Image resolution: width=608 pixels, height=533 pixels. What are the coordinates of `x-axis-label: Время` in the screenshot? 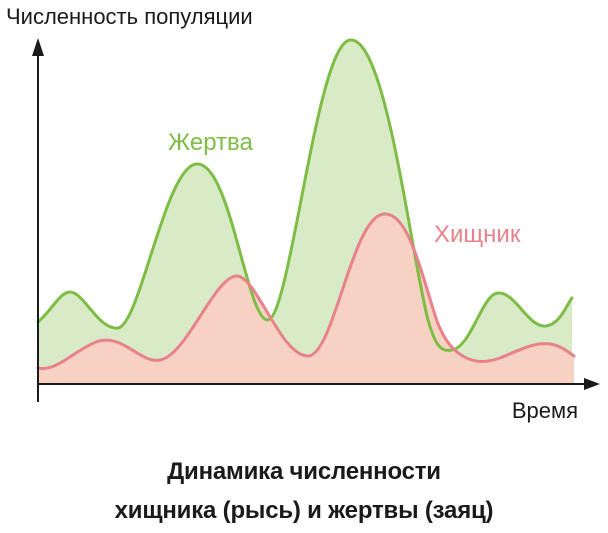 It's located at (545, 410).